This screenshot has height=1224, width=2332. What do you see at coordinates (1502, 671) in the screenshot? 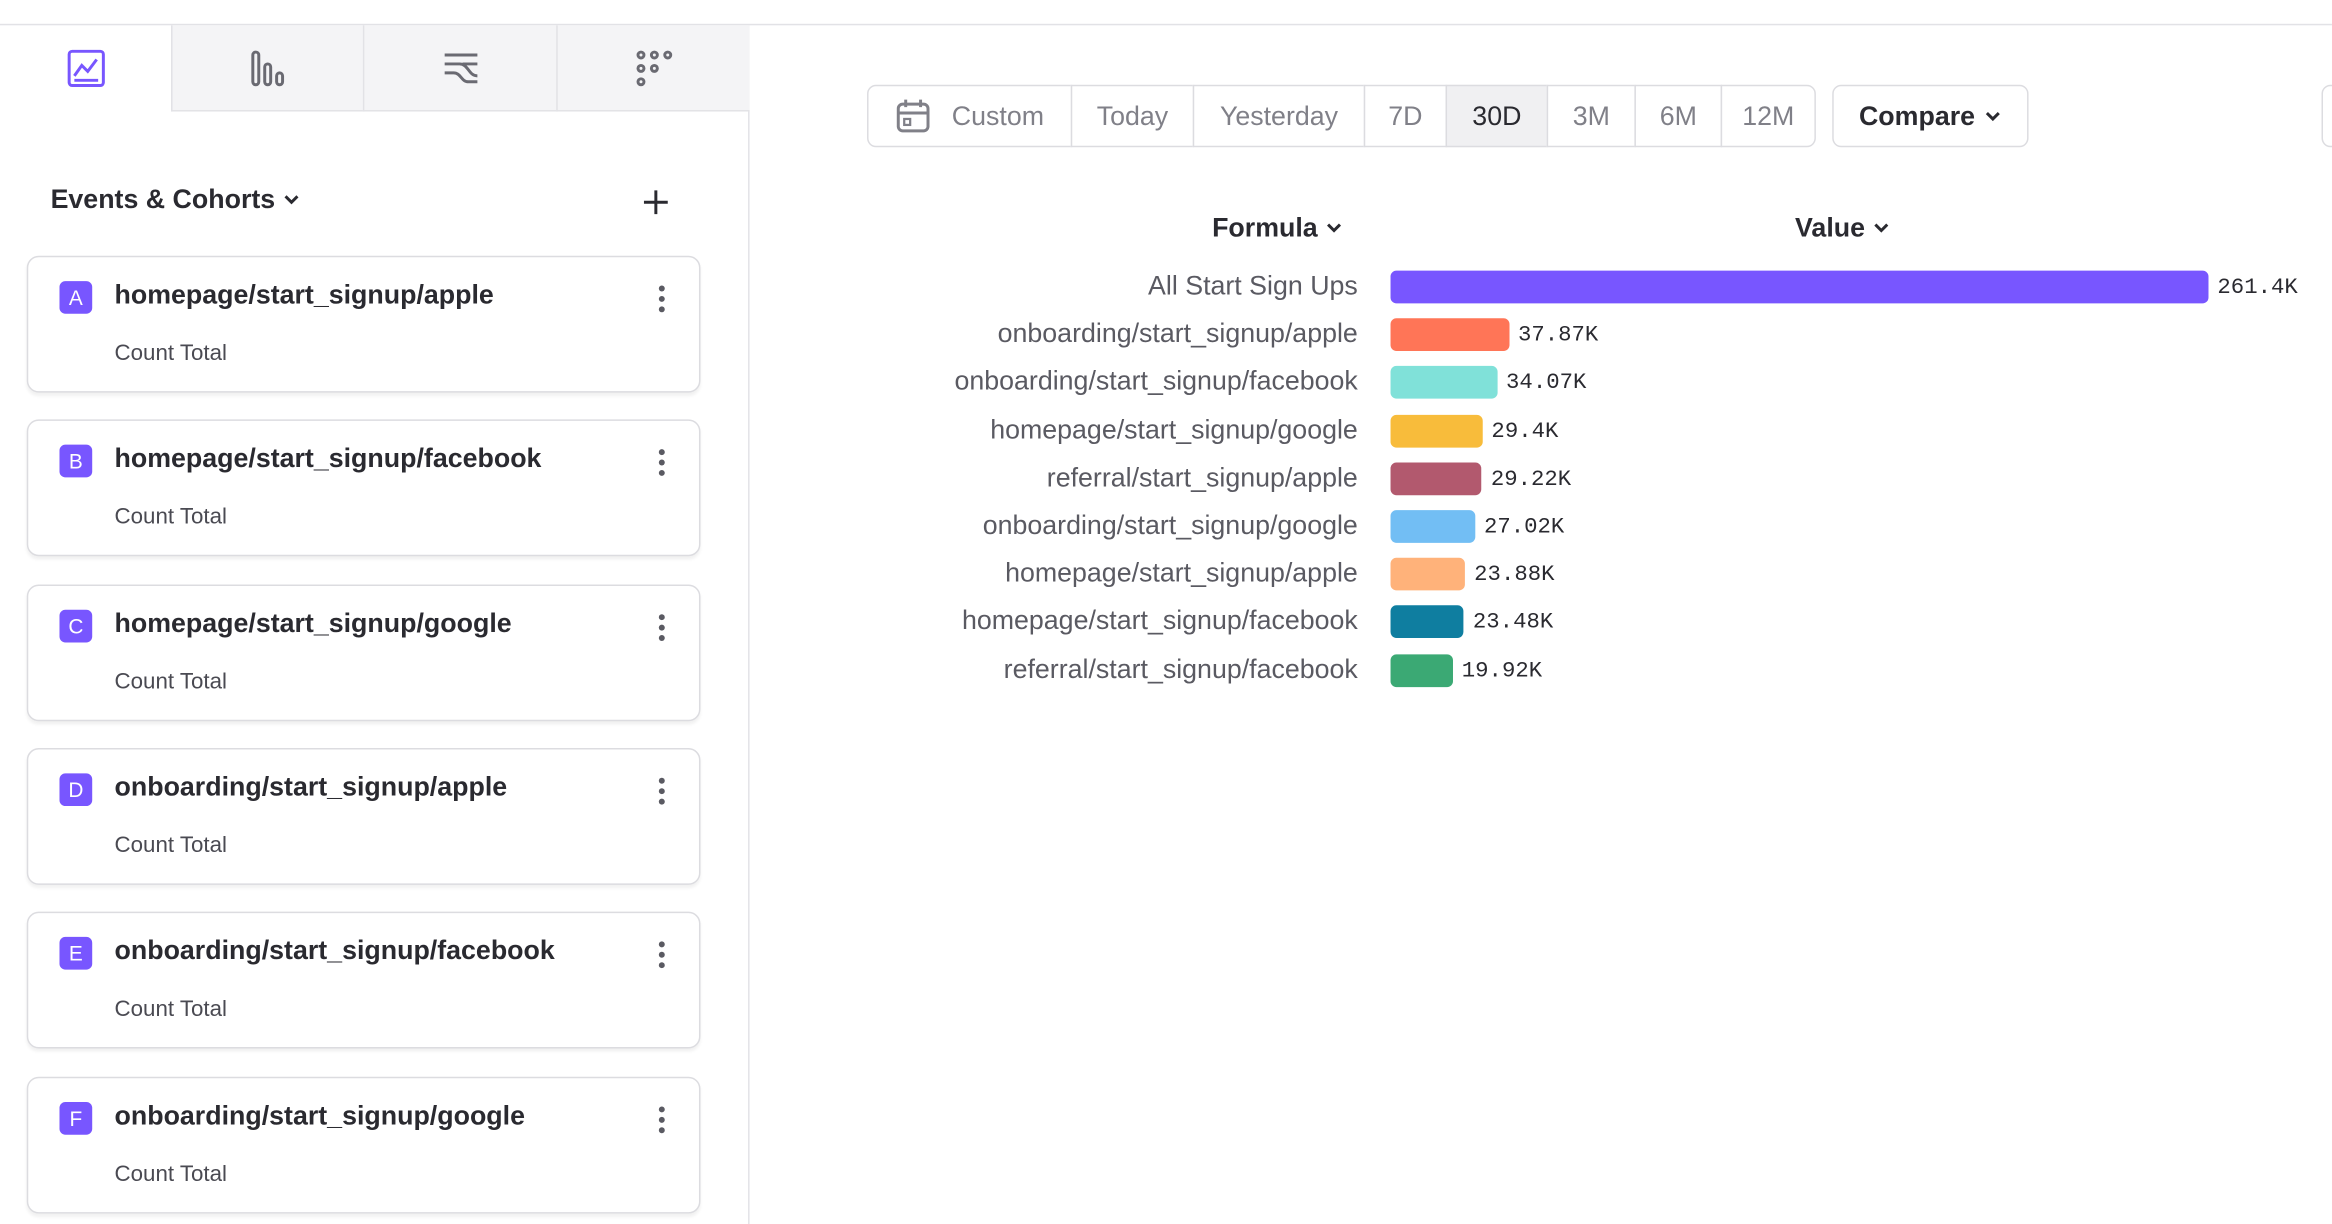
I see `value-label: 19.92K` at bounding box center [1502, 671].